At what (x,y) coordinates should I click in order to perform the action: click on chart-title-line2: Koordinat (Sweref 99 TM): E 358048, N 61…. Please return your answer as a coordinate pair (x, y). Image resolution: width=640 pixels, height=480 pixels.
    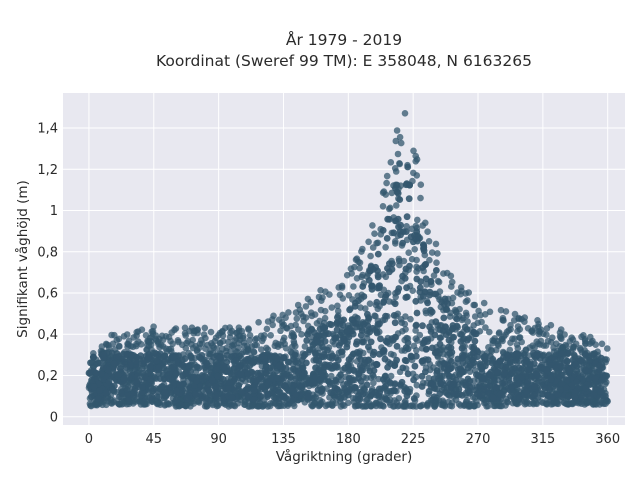
    Looking at the image, I should click on (344, 61).